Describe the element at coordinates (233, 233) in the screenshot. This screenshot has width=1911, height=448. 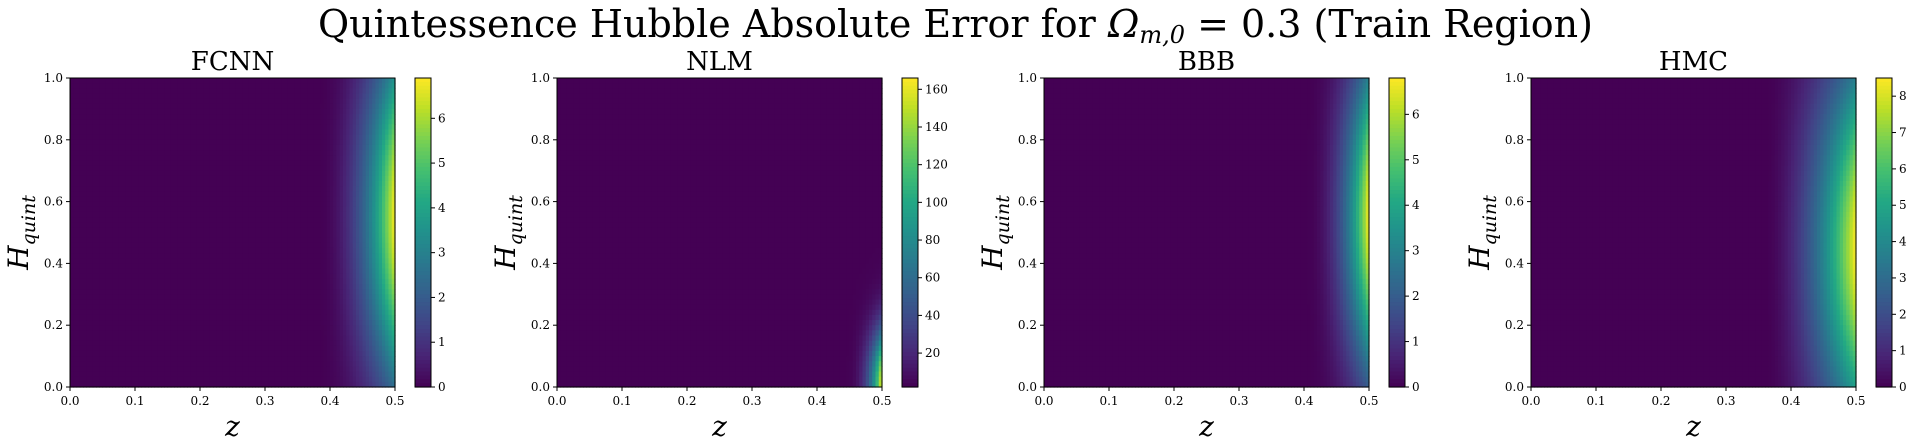
I see `heatmap-cells` at that location.